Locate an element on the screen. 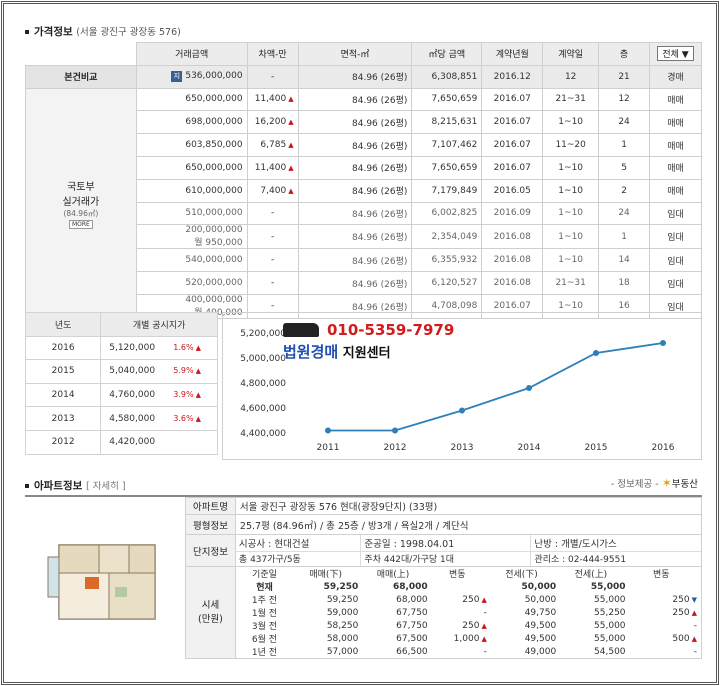 The width and height of the screenshot is (720, 686). contract-day-cell: 11~20 is located at coordinates (571, 145).